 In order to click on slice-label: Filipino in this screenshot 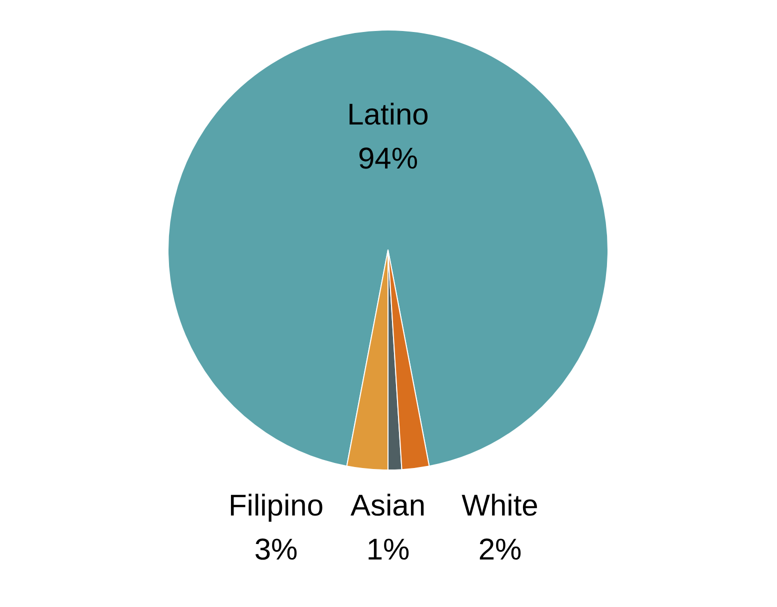, I will do `click(276, 506)`.